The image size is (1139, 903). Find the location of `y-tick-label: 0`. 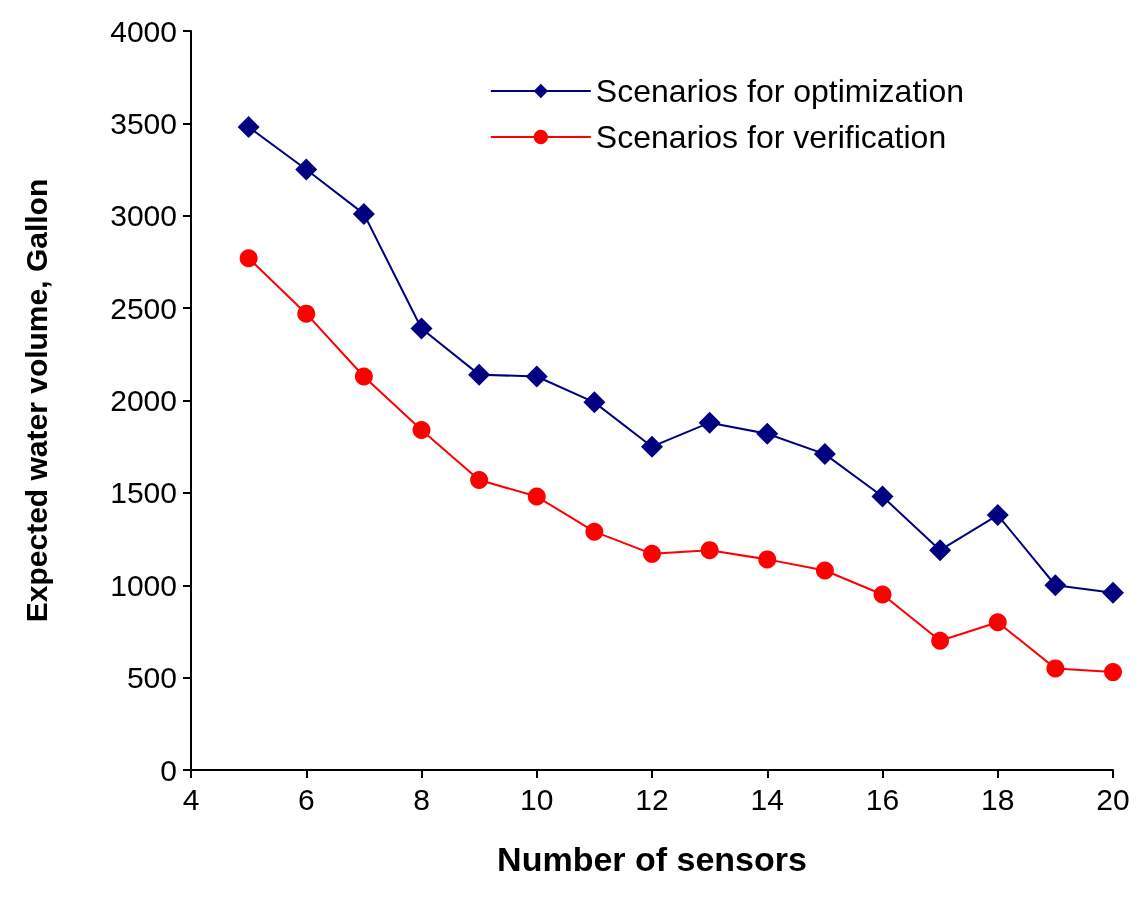

y-tick-label: 0 is located at coordinates (168, 770).